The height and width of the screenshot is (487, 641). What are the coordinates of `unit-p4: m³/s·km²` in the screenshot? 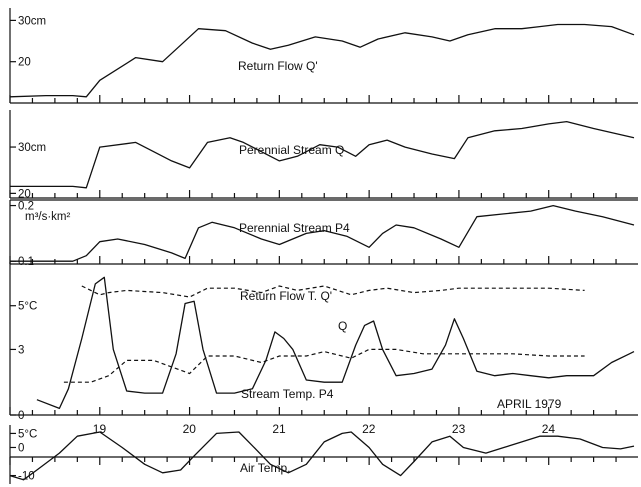 It's located at (48, 217).